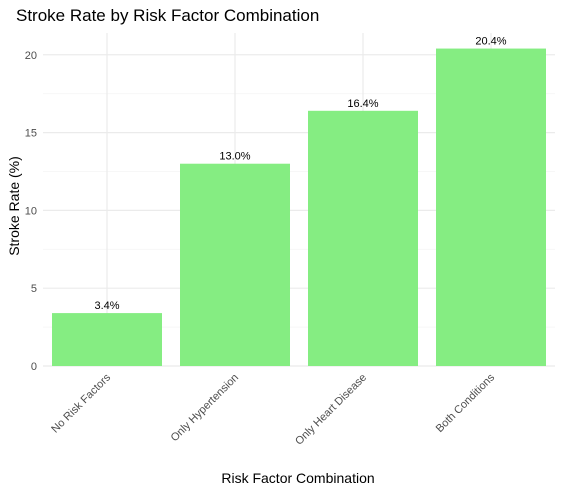  I want to click on x-tick-label: Only Hypertension, so click(205, 408).